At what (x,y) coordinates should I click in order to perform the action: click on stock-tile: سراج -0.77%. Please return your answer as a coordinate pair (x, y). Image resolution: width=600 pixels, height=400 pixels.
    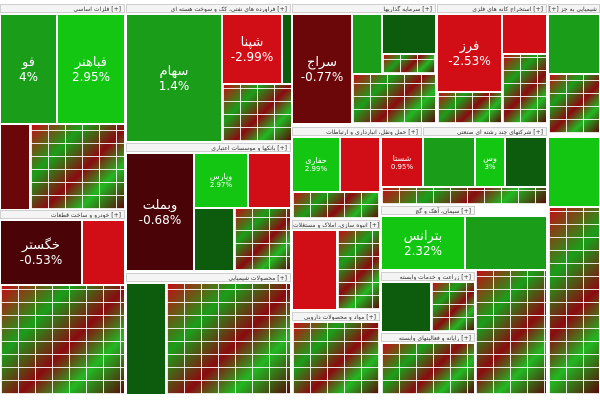
    Looking at the image, I should click on (322, 69).